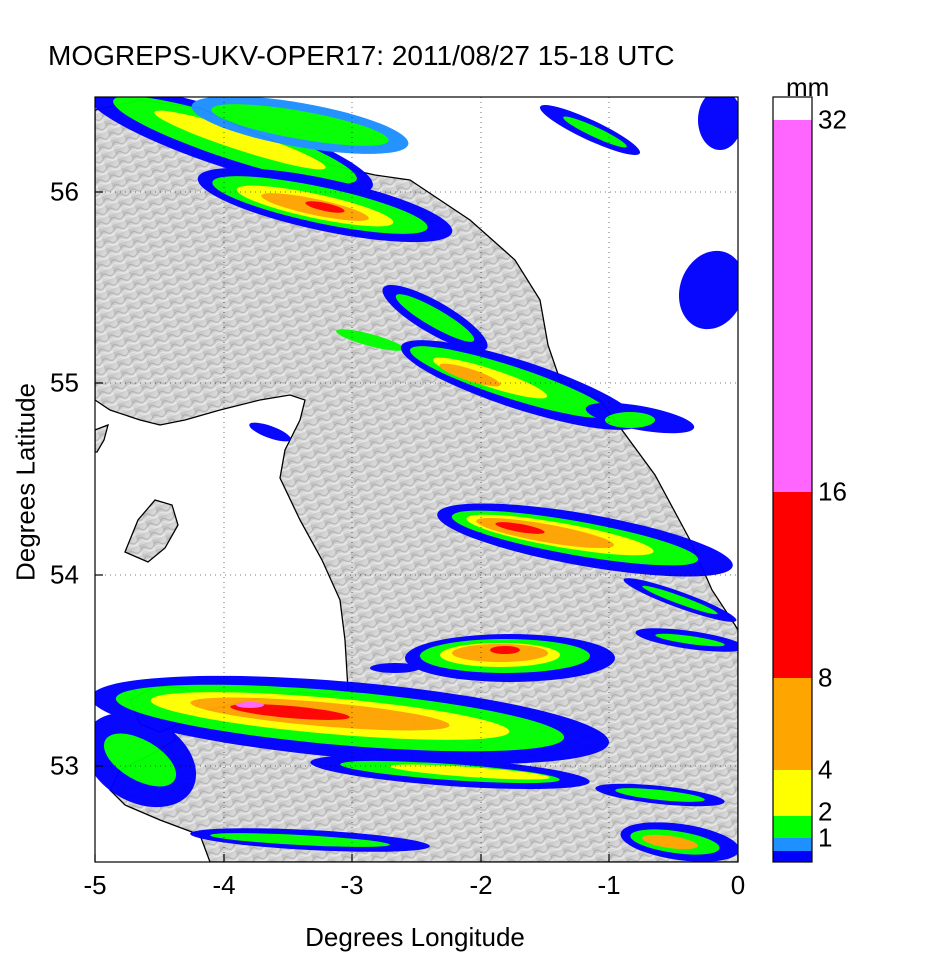 The height and width of the screenshot is (958, 939). What do you see at coordinates (415, 937) in the screenshot?
I see `x-axis-label: Degrees Longitude` at bounding box center [415, 937].